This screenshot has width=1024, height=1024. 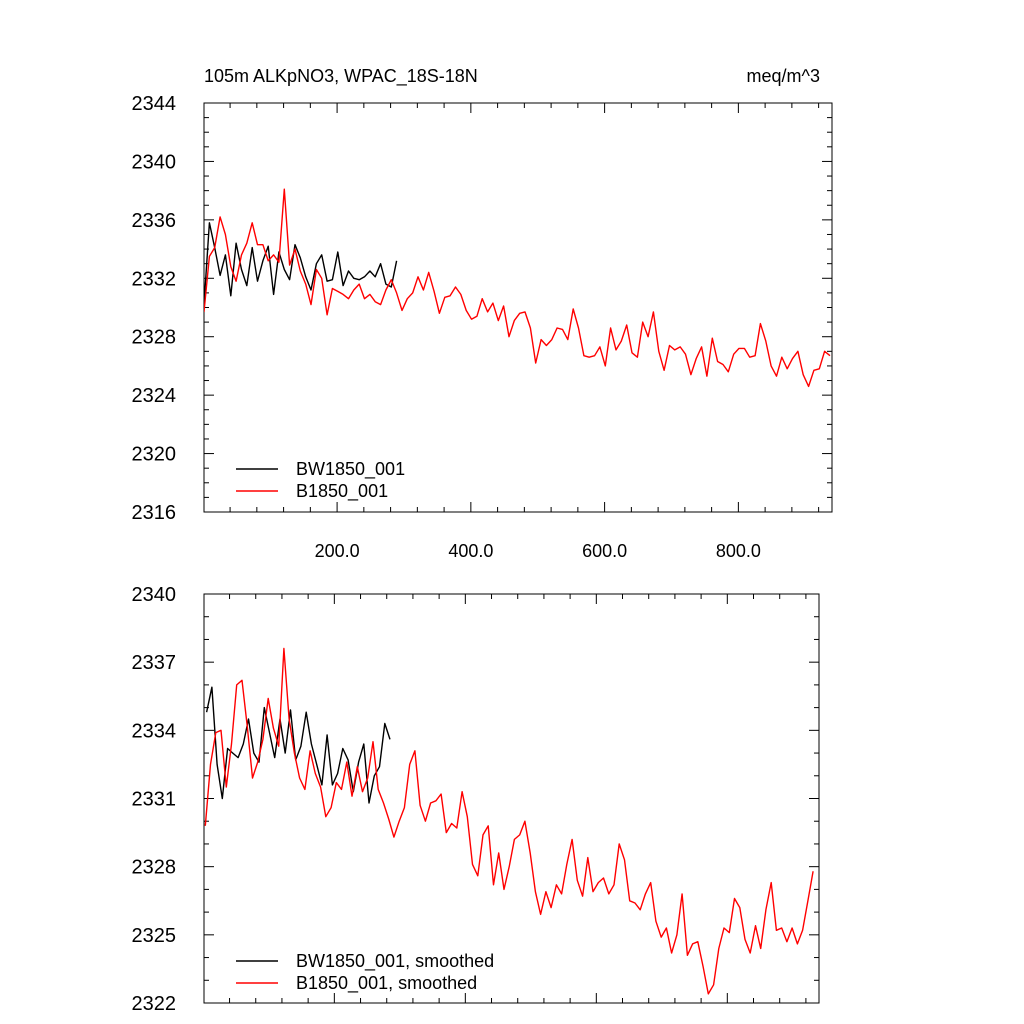 I want to click on y-tick-label: 2334, so click(x=154, y=731).